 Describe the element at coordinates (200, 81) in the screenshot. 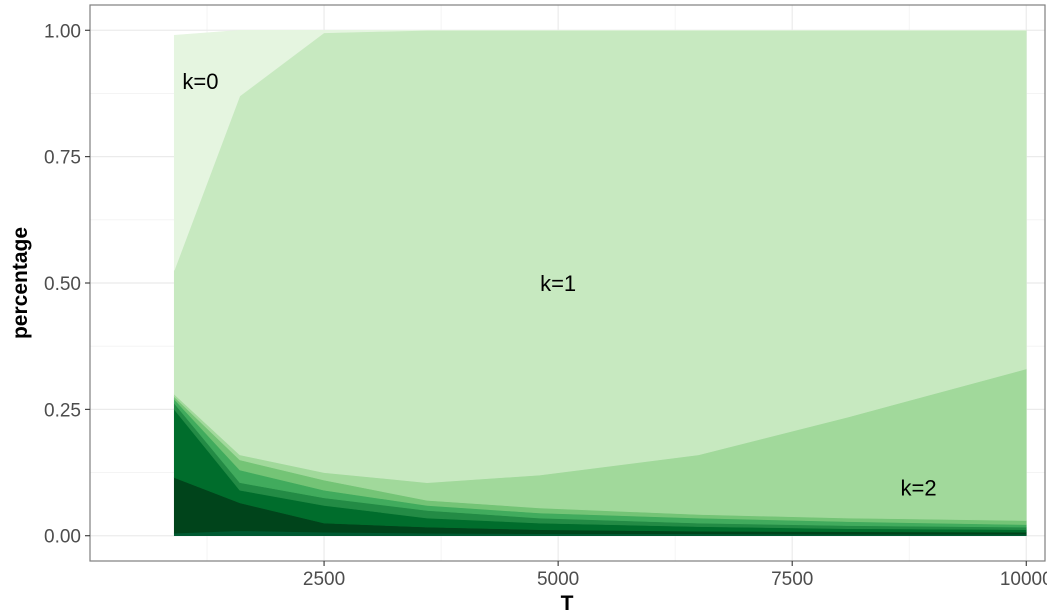

I see `annotation-label: k=0` at that location.